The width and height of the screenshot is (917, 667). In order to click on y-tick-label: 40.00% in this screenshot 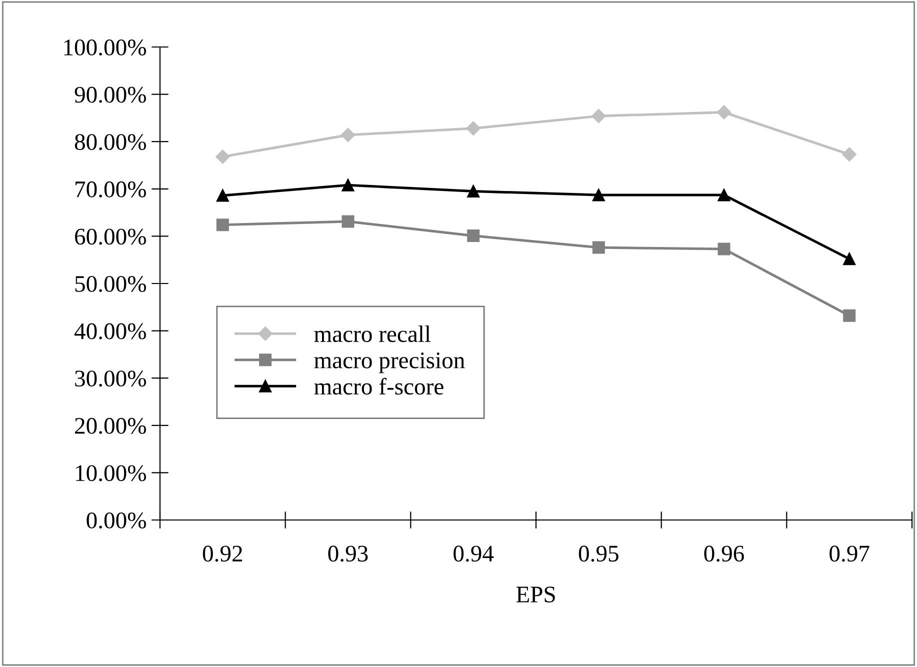, I will do `click(110, 331)`.